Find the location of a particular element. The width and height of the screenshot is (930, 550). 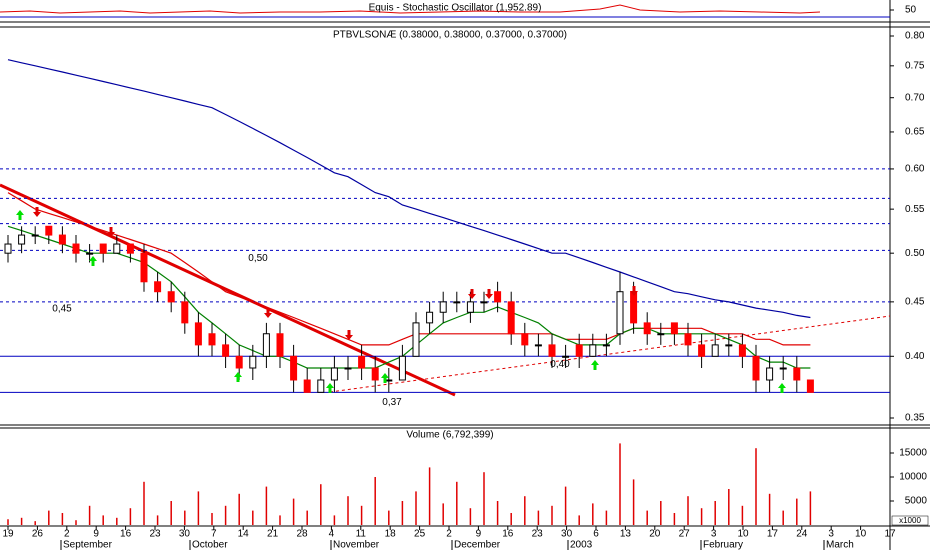

month-label: September is located at coordinates (88, 545).